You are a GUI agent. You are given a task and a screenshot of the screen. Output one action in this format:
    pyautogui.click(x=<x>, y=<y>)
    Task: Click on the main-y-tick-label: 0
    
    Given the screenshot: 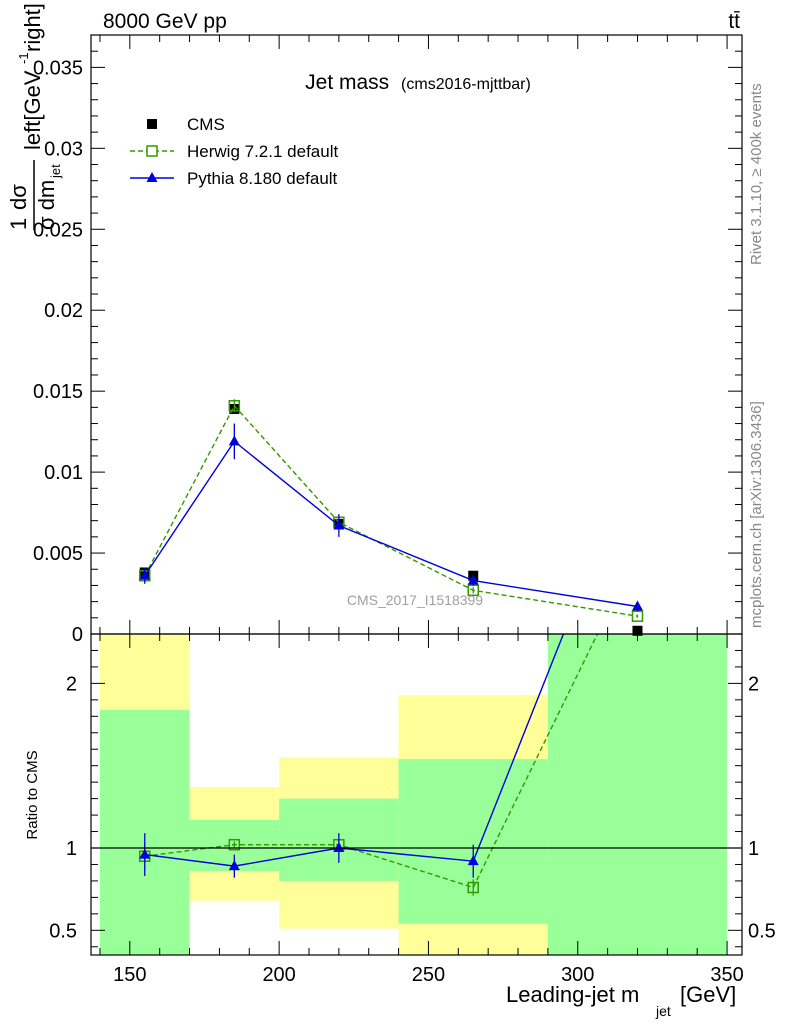 What is the action you would take?
    pyautogui.click(x=77, y=635)
    